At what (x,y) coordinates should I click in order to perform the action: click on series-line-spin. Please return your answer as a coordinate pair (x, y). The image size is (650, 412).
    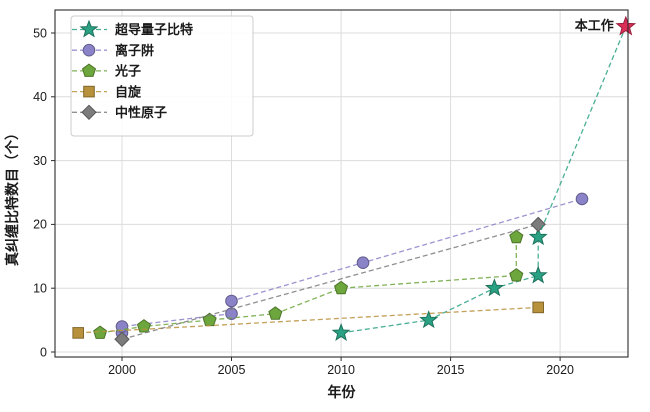
    Looking at the image, I should click on (308, 320).